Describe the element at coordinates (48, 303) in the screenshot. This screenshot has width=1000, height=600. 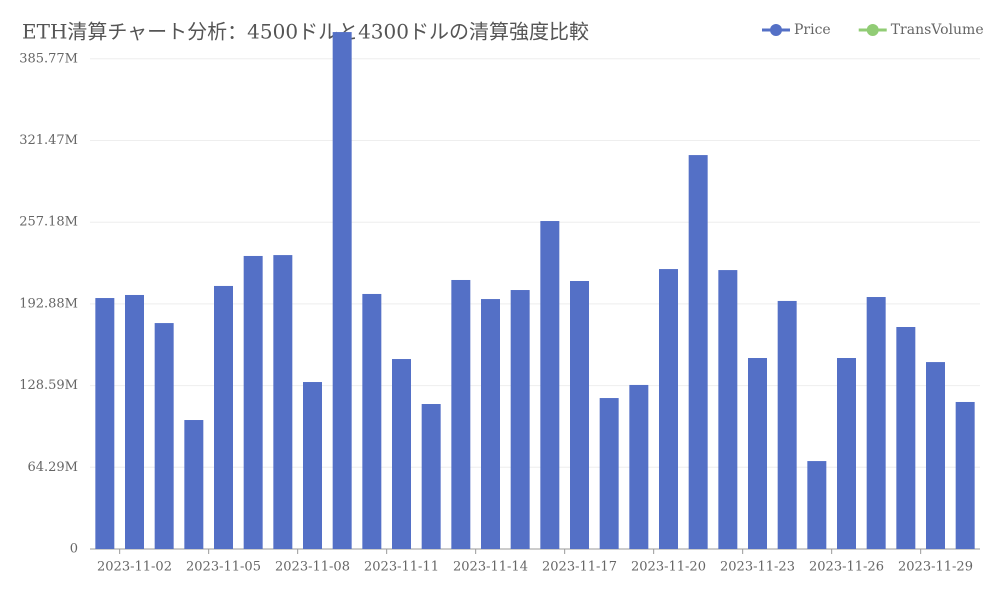
I see `y-tick-label: 192.88M` at that location.